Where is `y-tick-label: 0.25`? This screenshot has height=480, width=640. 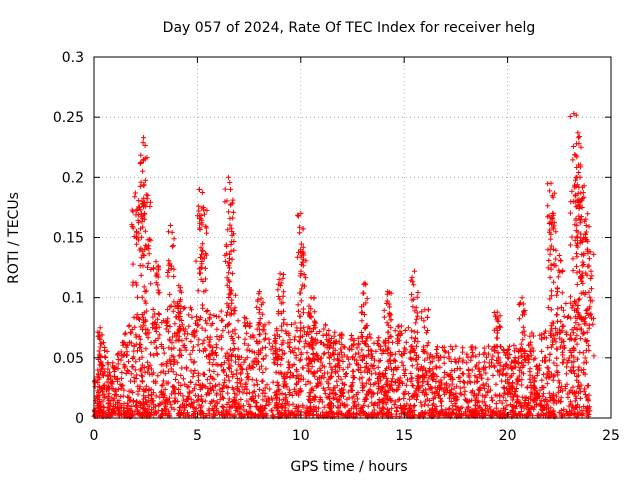 y-tick-label: 0.25 is located at coordinates (68, 118).